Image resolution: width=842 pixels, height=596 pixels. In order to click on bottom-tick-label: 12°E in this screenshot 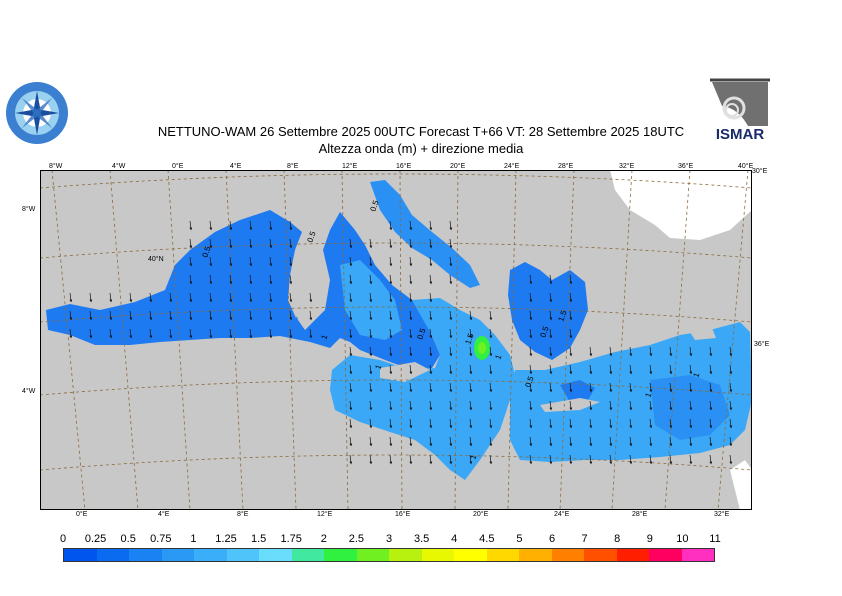, I will do `click(325, 514)`.